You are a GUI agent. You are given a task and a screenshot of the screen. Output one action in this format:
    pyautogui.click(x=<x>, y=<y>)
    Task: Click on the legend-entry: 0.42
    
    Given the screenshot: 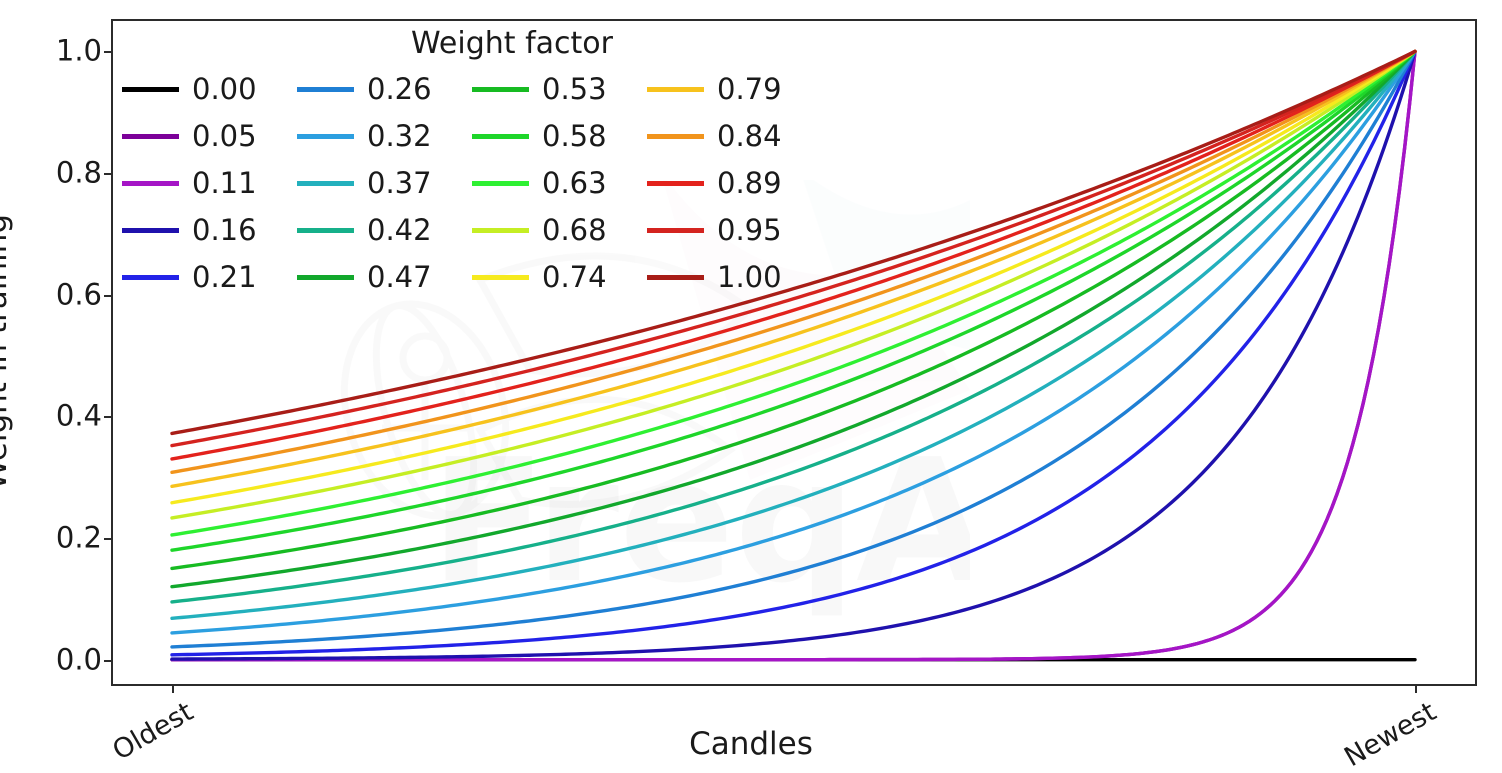 What is the action you would take?
    pyautogui.click(x=384, y=231)
    